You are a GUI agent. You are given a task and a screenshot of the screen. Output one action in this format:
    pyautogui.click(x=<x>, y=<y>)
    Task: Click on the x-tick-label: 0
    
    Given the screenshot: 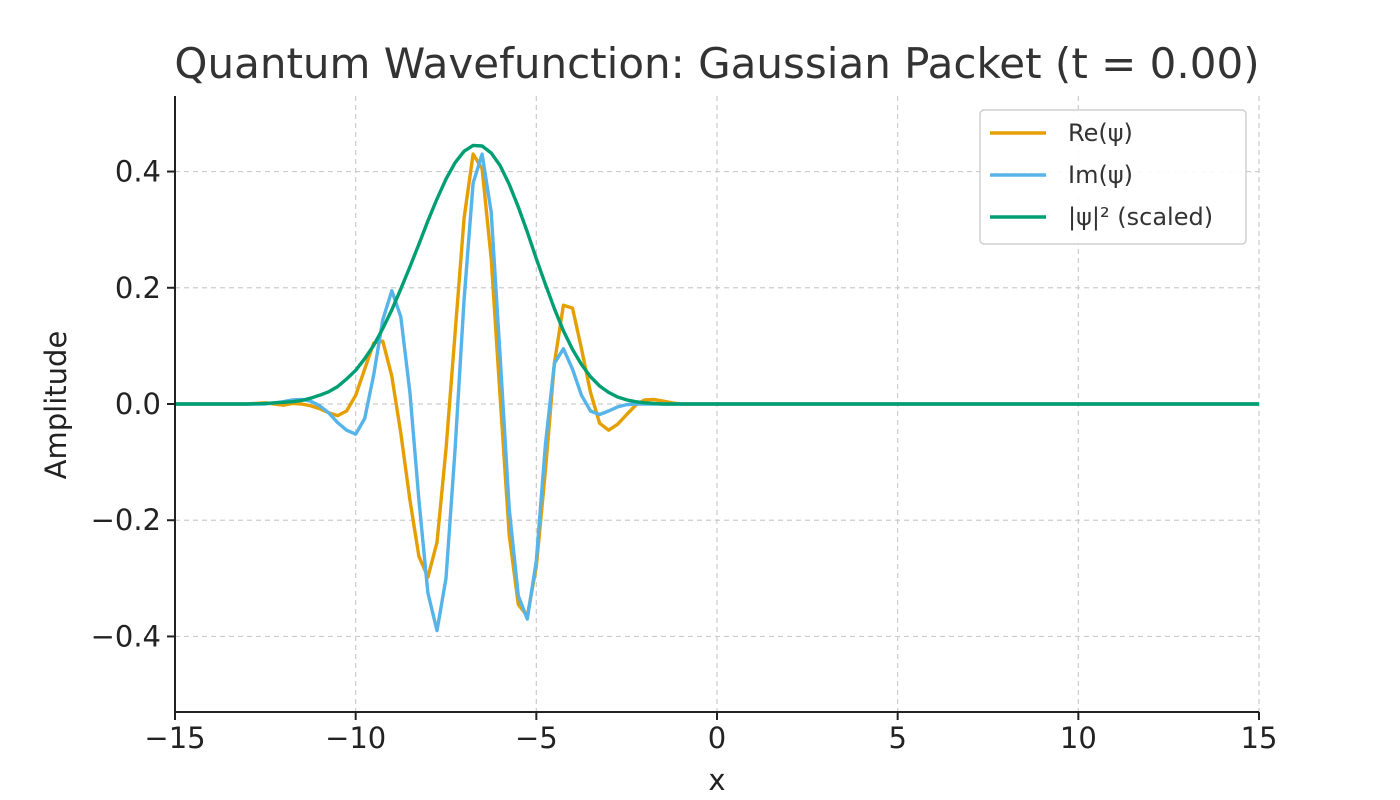 What is the action you would take?
    pyautogui.click(x=717, y=738)
    